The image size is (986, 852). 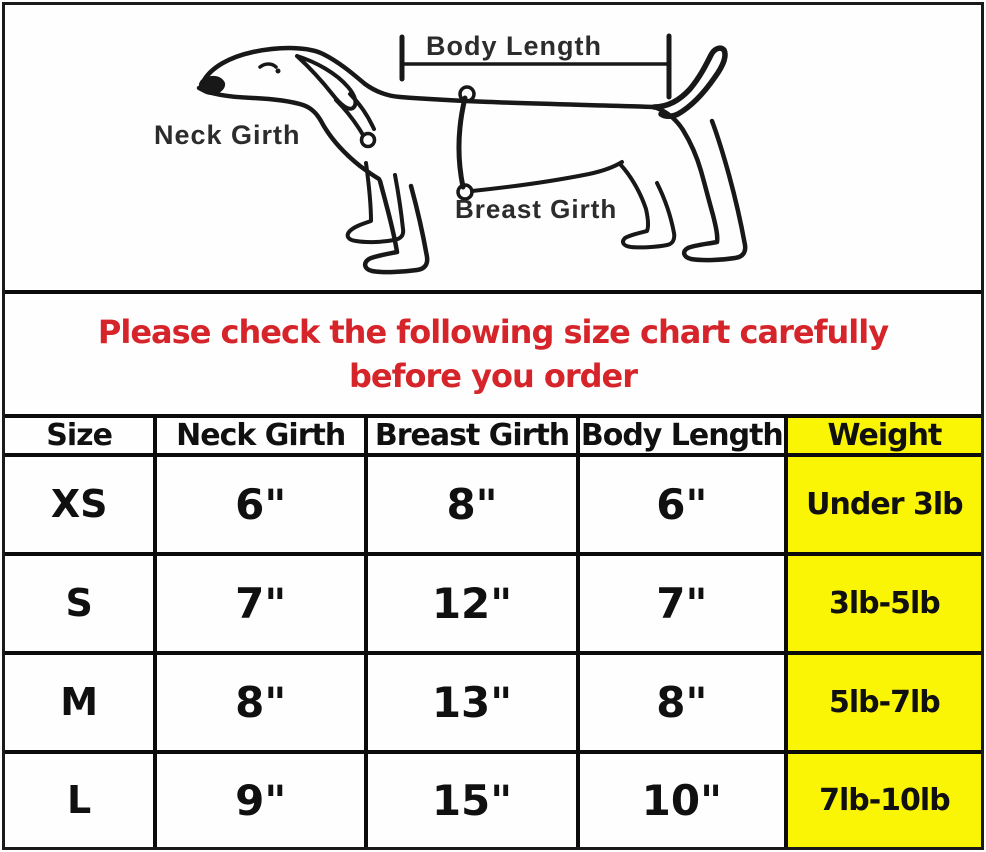 I want to click on front-leg-far, so click(x=375, y=203).